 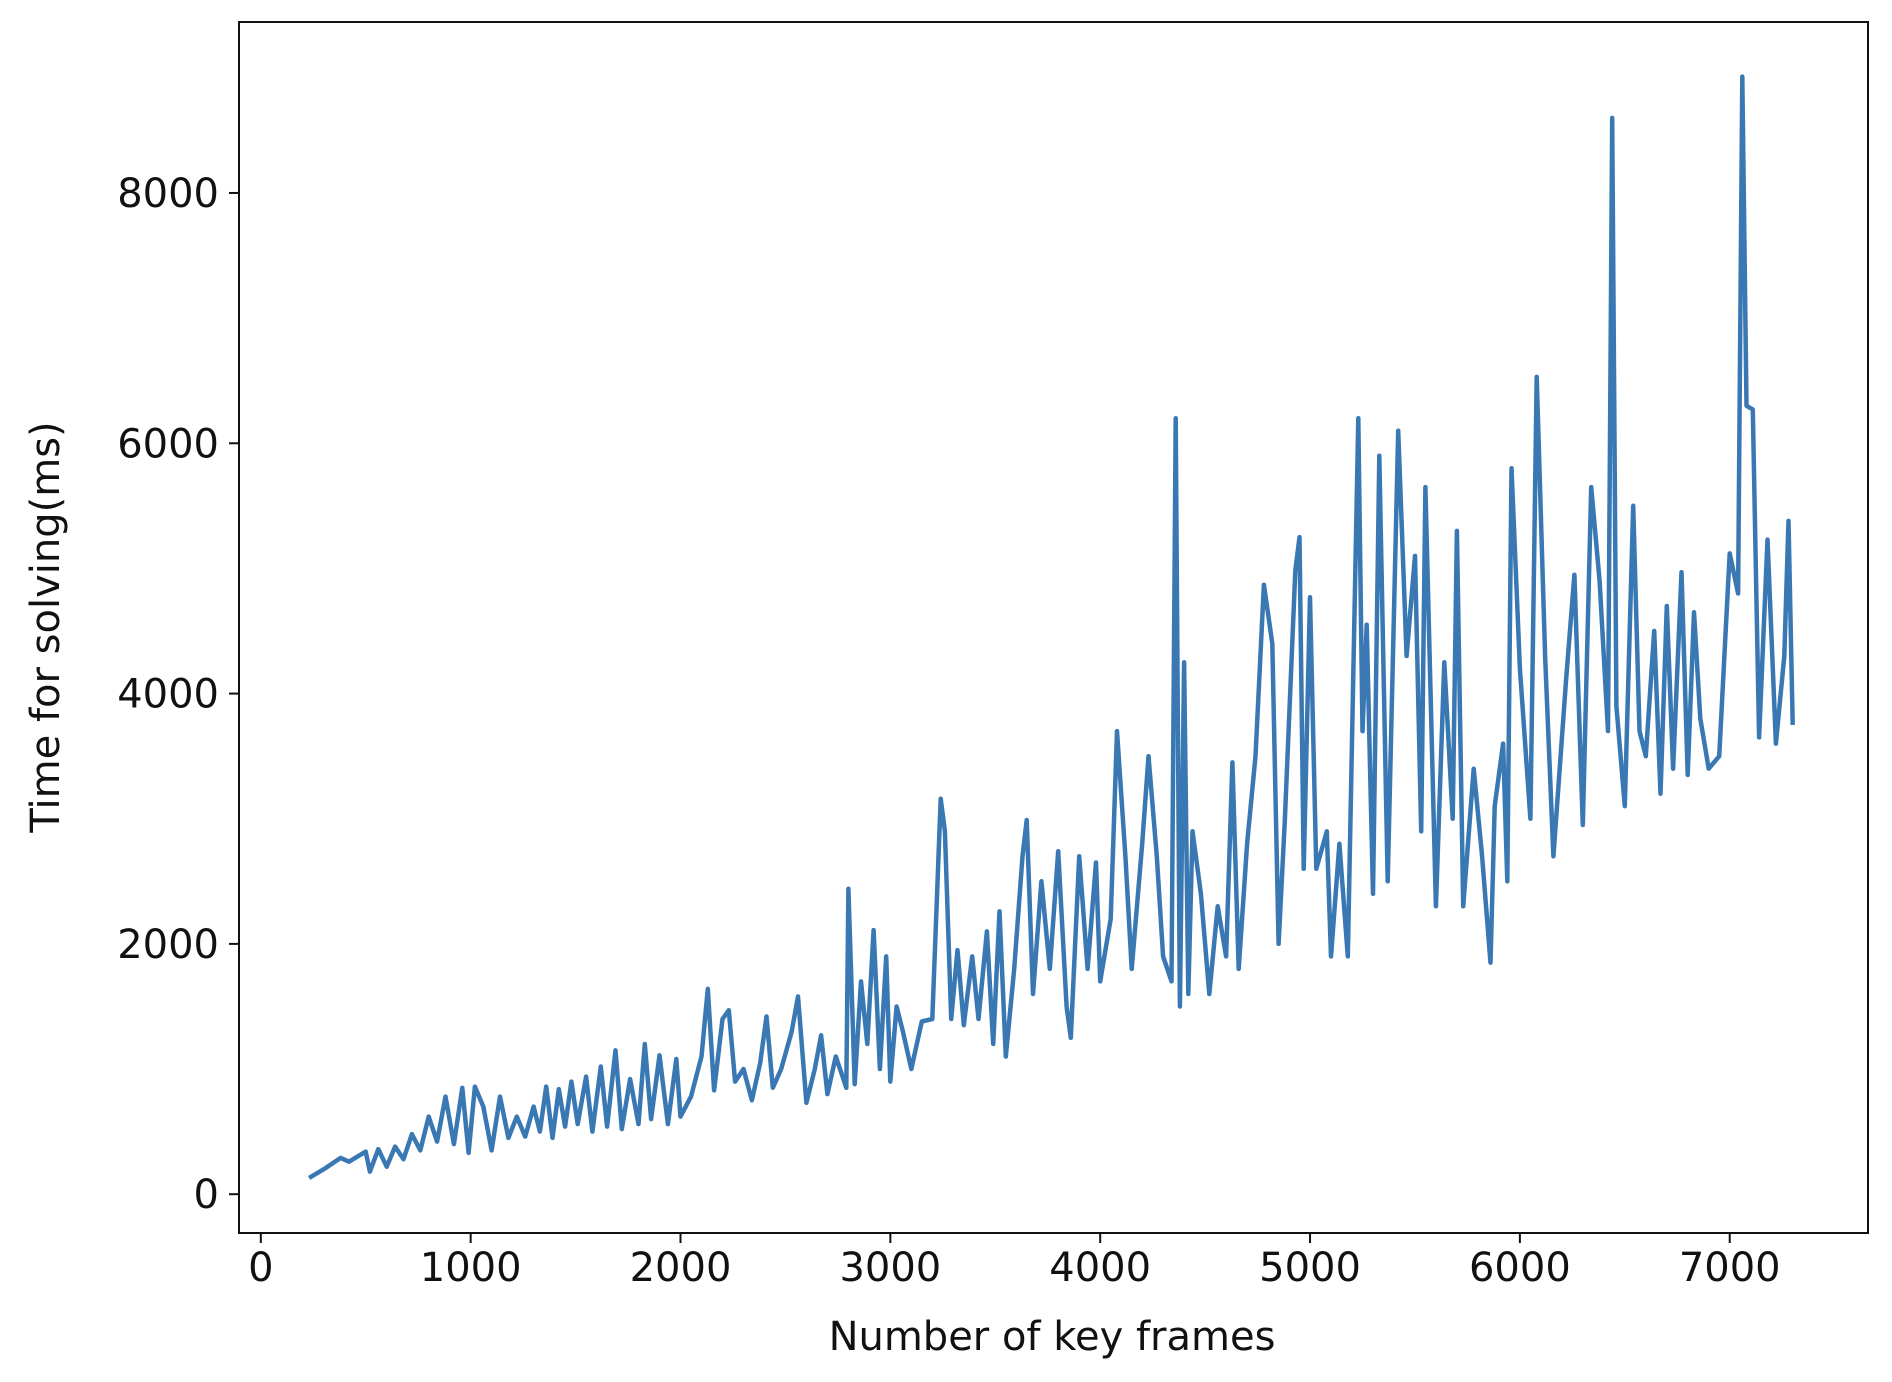 I want to click on x-tick-label: 7000, so click(x=1730, y=1268).